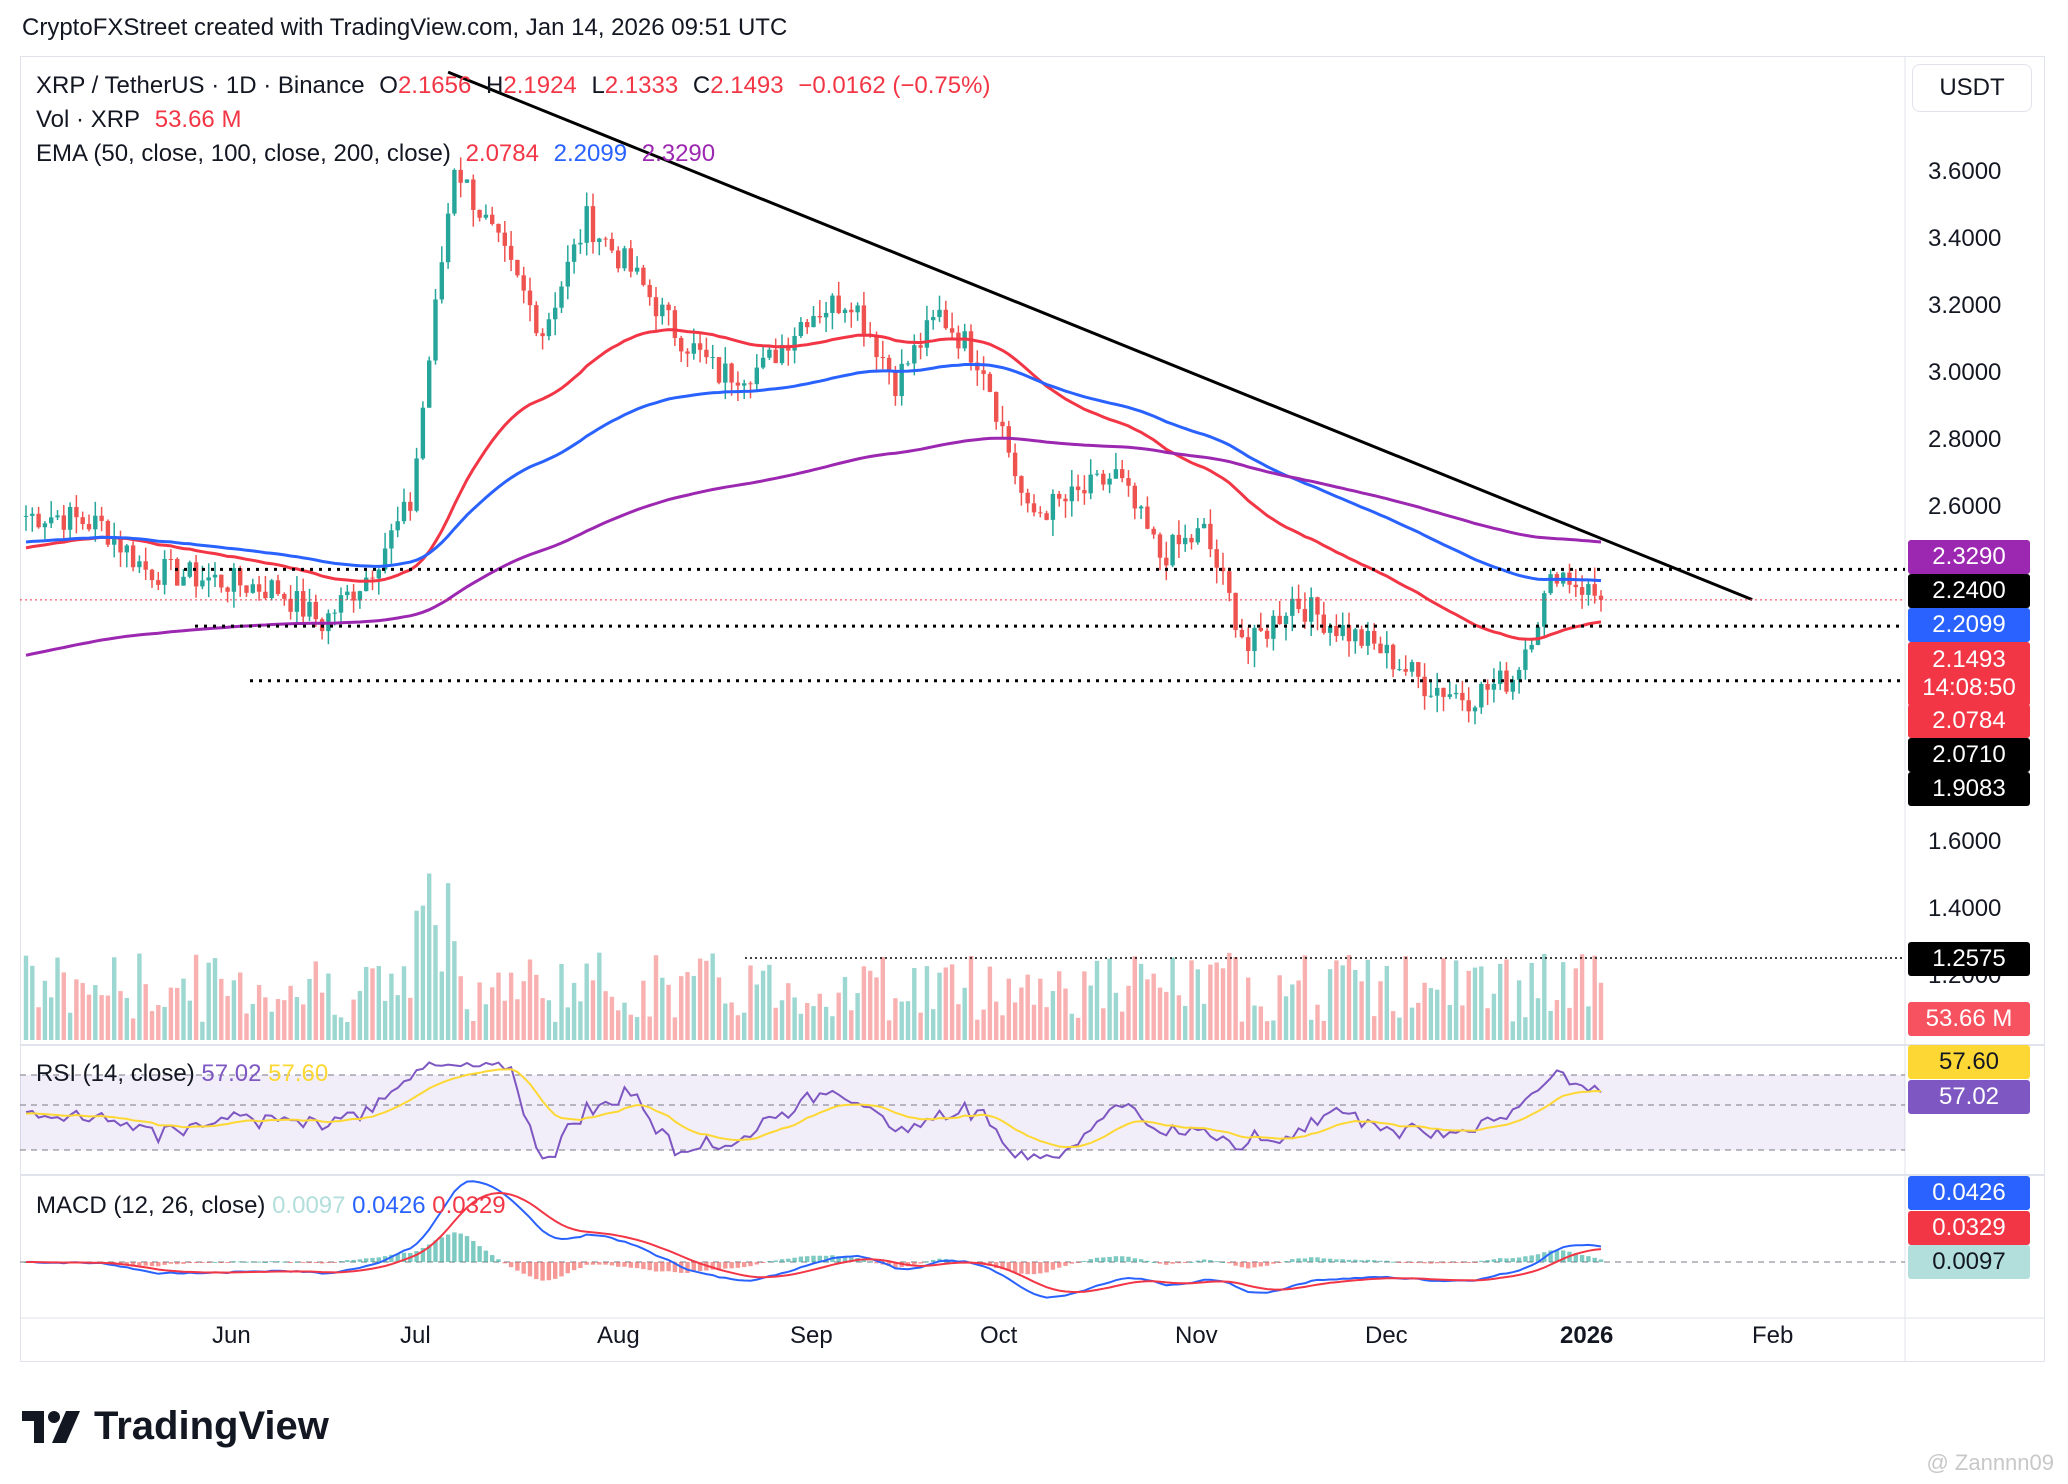  Describe the element at coordinates (1965, 372) in the screenshot. I see `price-axis-label: 3.0000` at that location.